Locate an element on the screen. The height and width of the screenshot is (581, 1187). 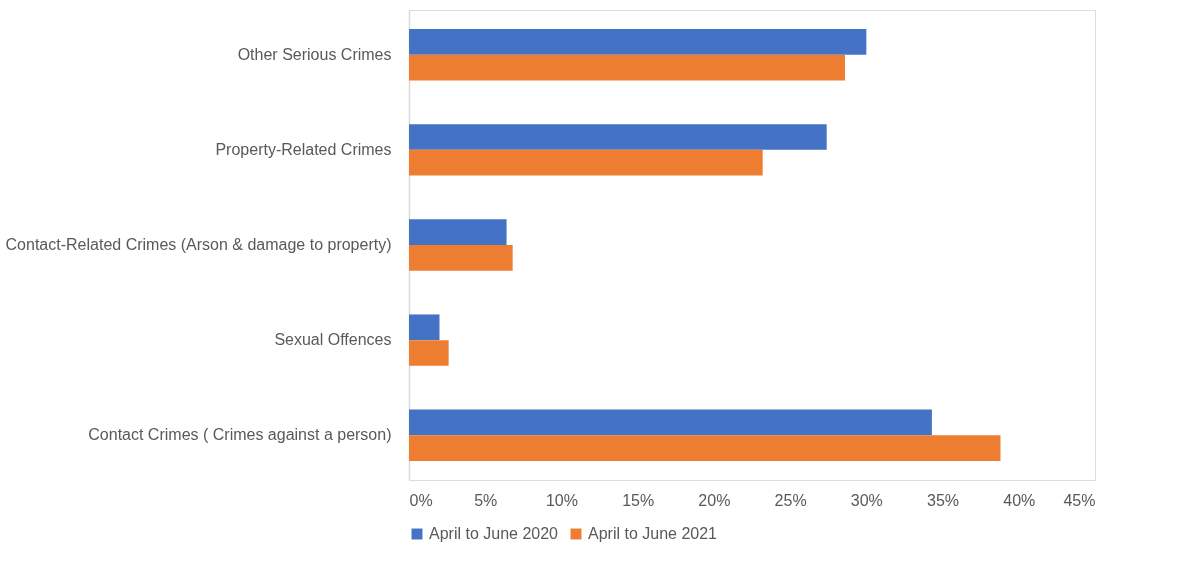
y-tick-label: Sexual Offences is located at coordinates (333, 340).